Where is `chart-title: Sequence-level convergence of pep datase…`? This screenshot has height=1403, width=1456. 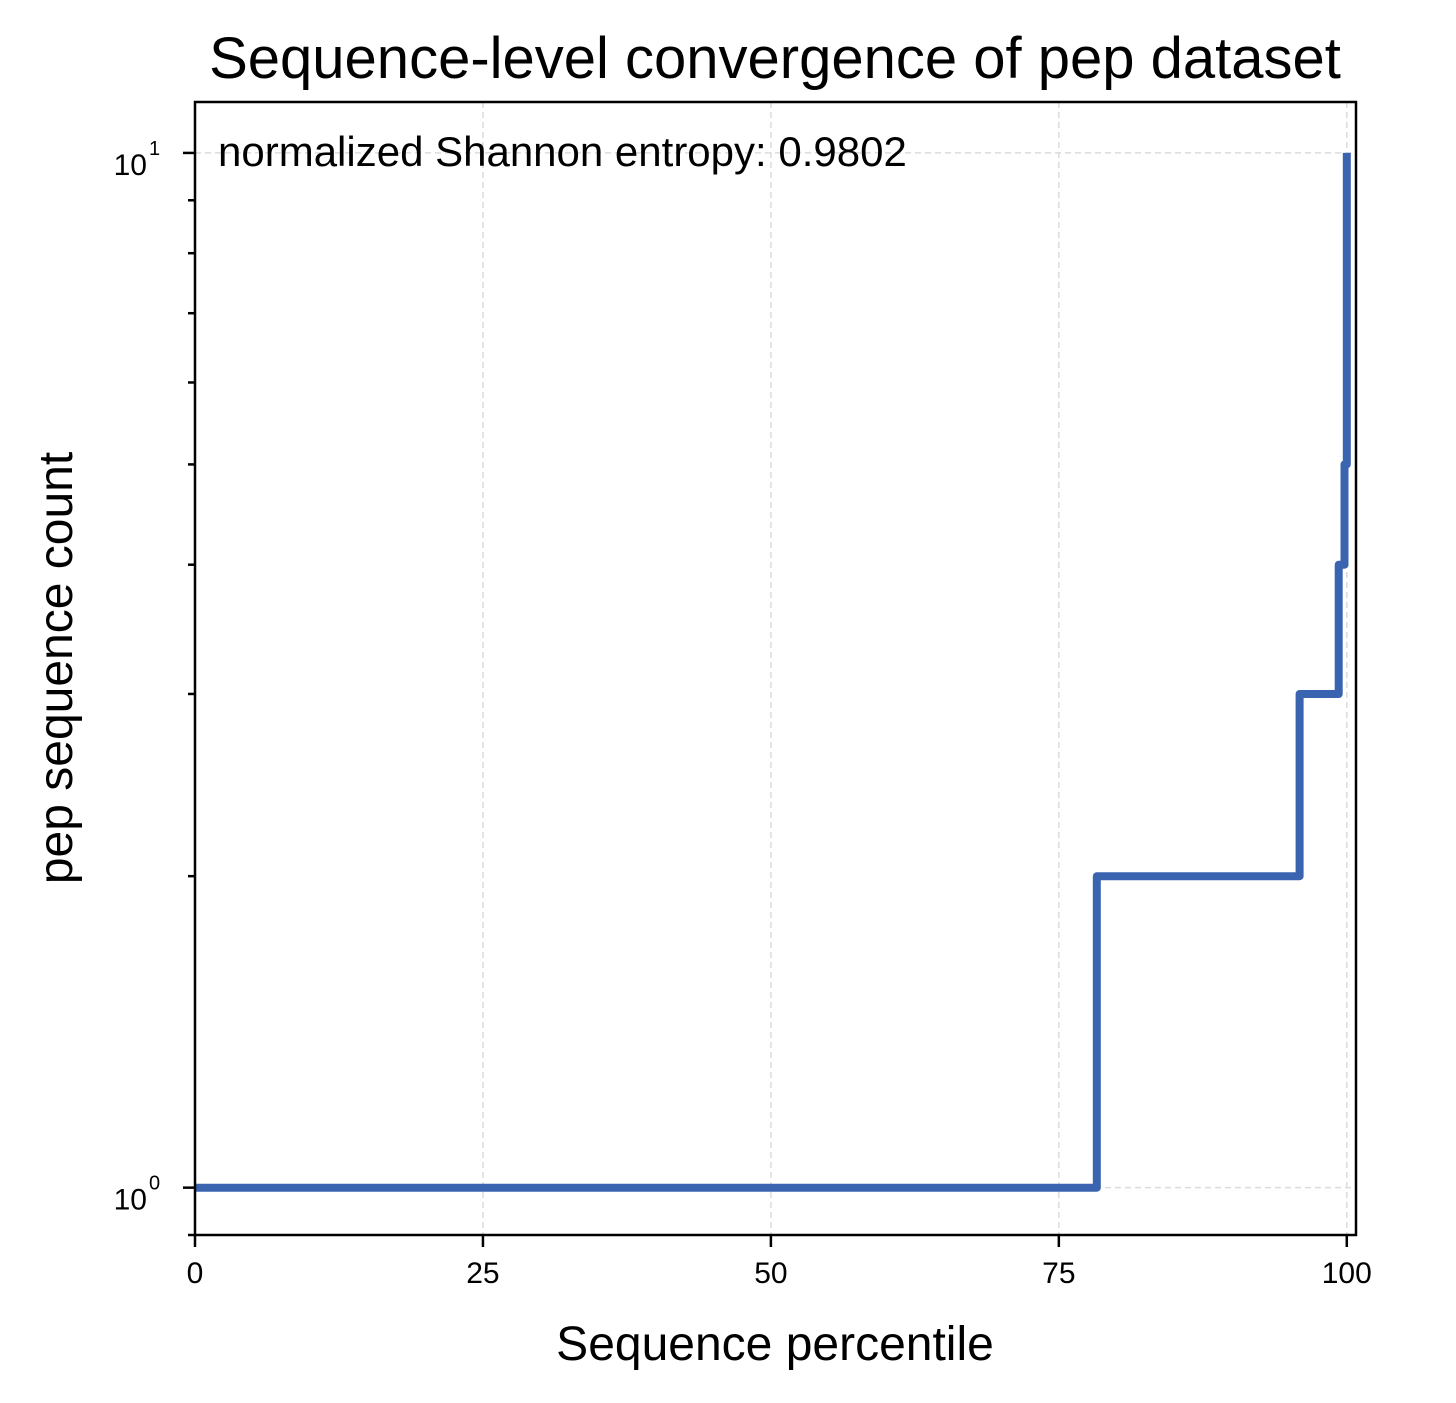
chart-title: Sequence-level convergence of pep datase… is located at coordinates (775, 58).